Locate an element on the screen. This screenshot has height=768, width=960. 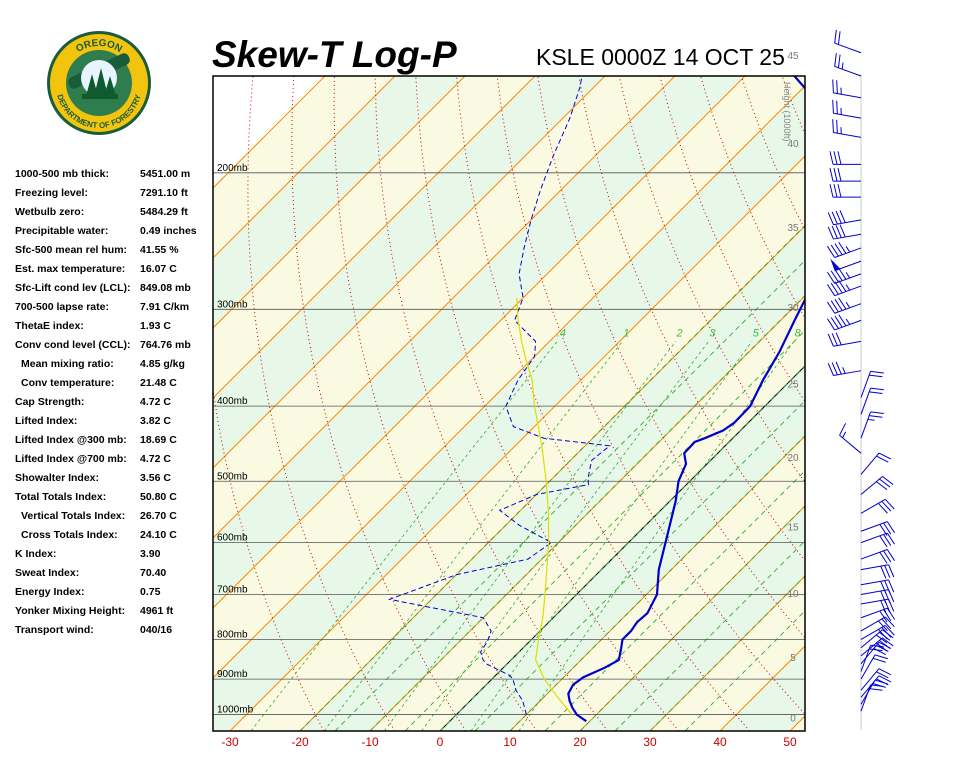
parcel-trace is located at coordinates (544, 506).